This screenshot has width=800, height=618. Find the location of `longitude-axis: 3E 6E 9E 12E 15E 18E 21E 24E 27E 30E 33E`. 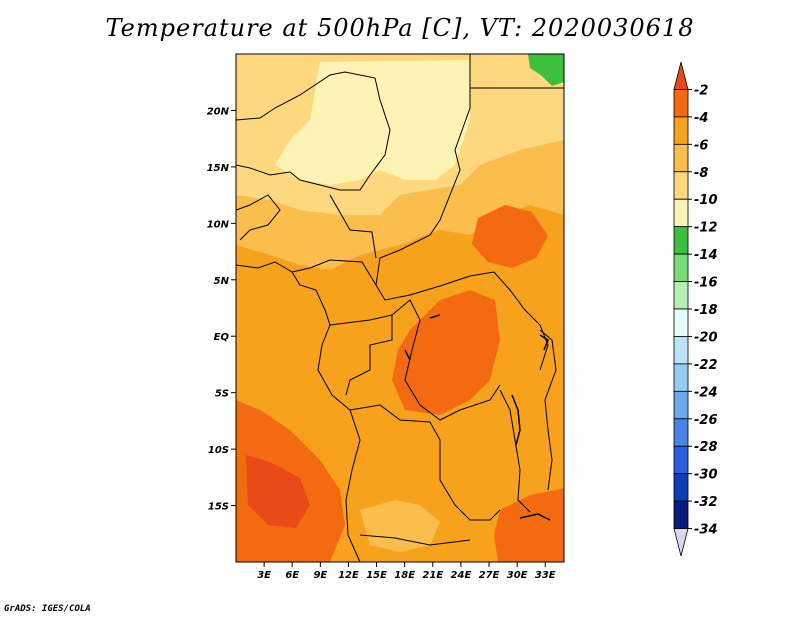

longitude-axis: 3E 6E 9E 12E 15E 18E 21E 24E 27E 30E 33E is located at coordinates (406, 571).